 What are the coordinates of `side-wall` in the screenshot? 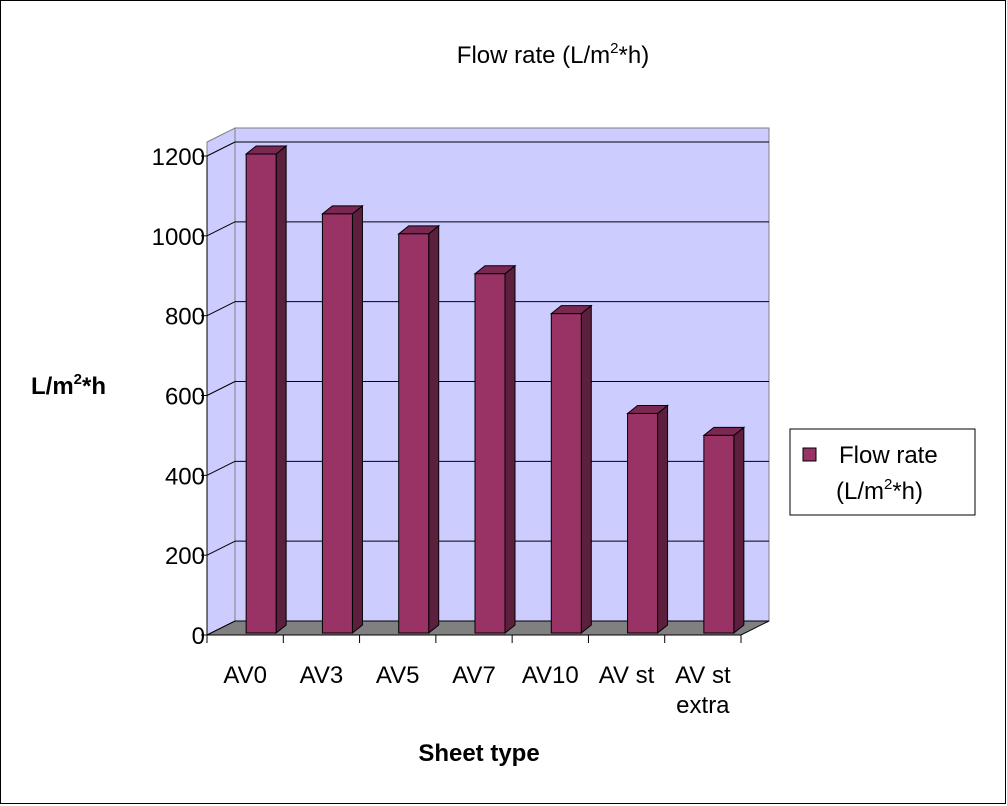 It's located at (221, 381).